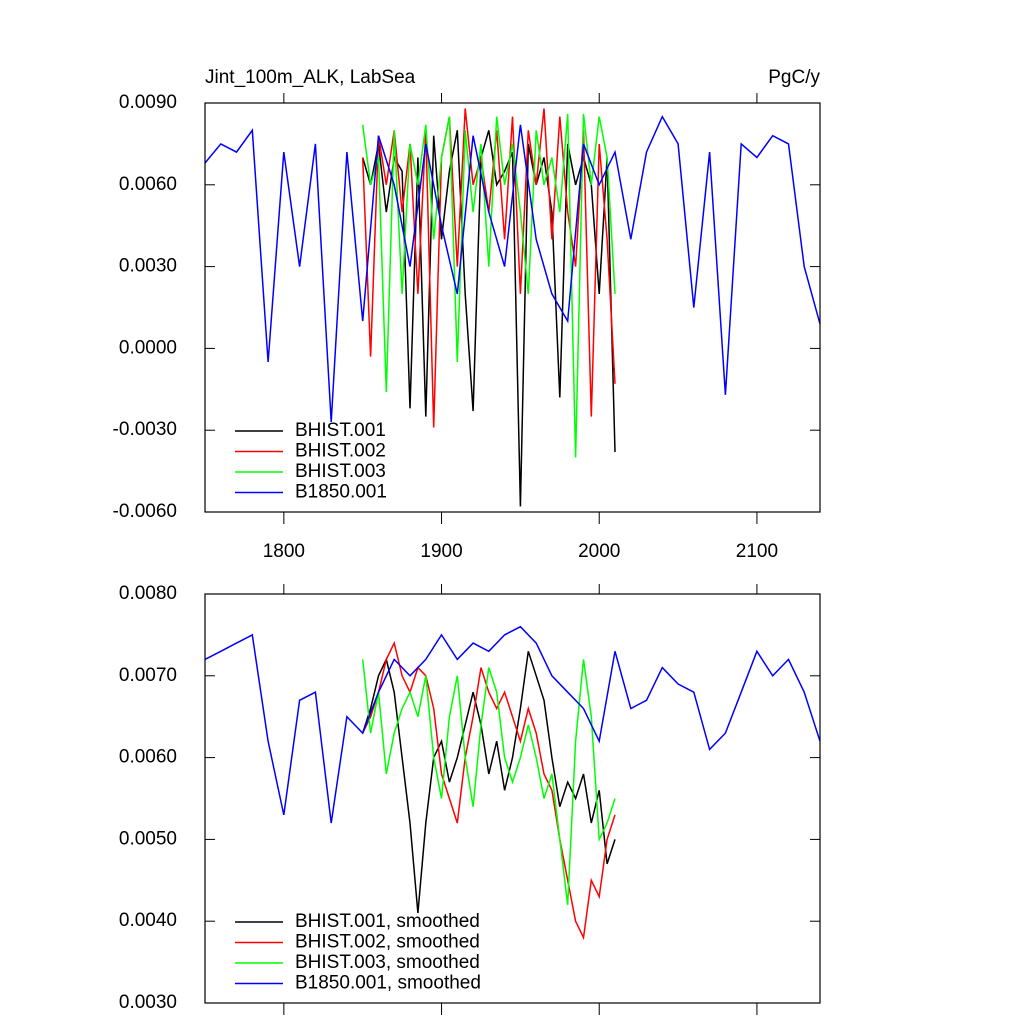  I want to click on y-tick-label: -0.0060, so click(145, 511).